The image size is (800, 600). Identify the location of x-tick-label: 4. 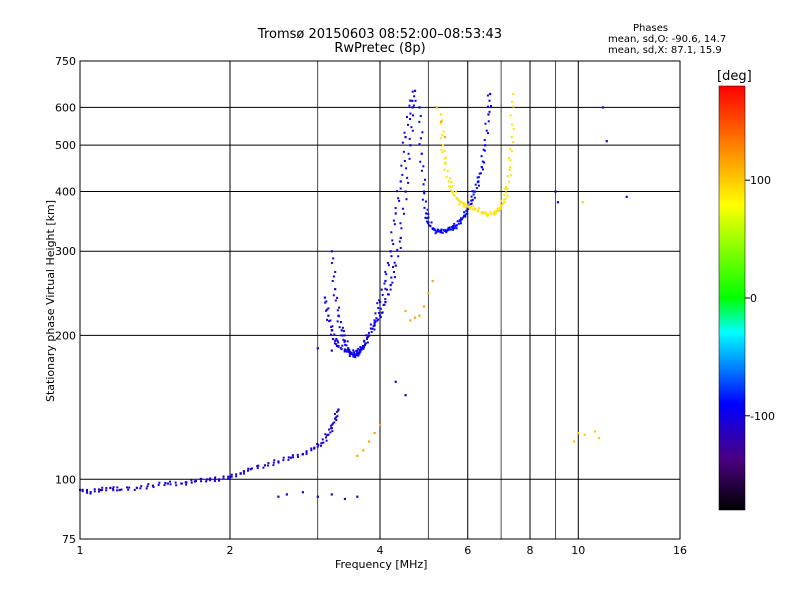
(380, 550).